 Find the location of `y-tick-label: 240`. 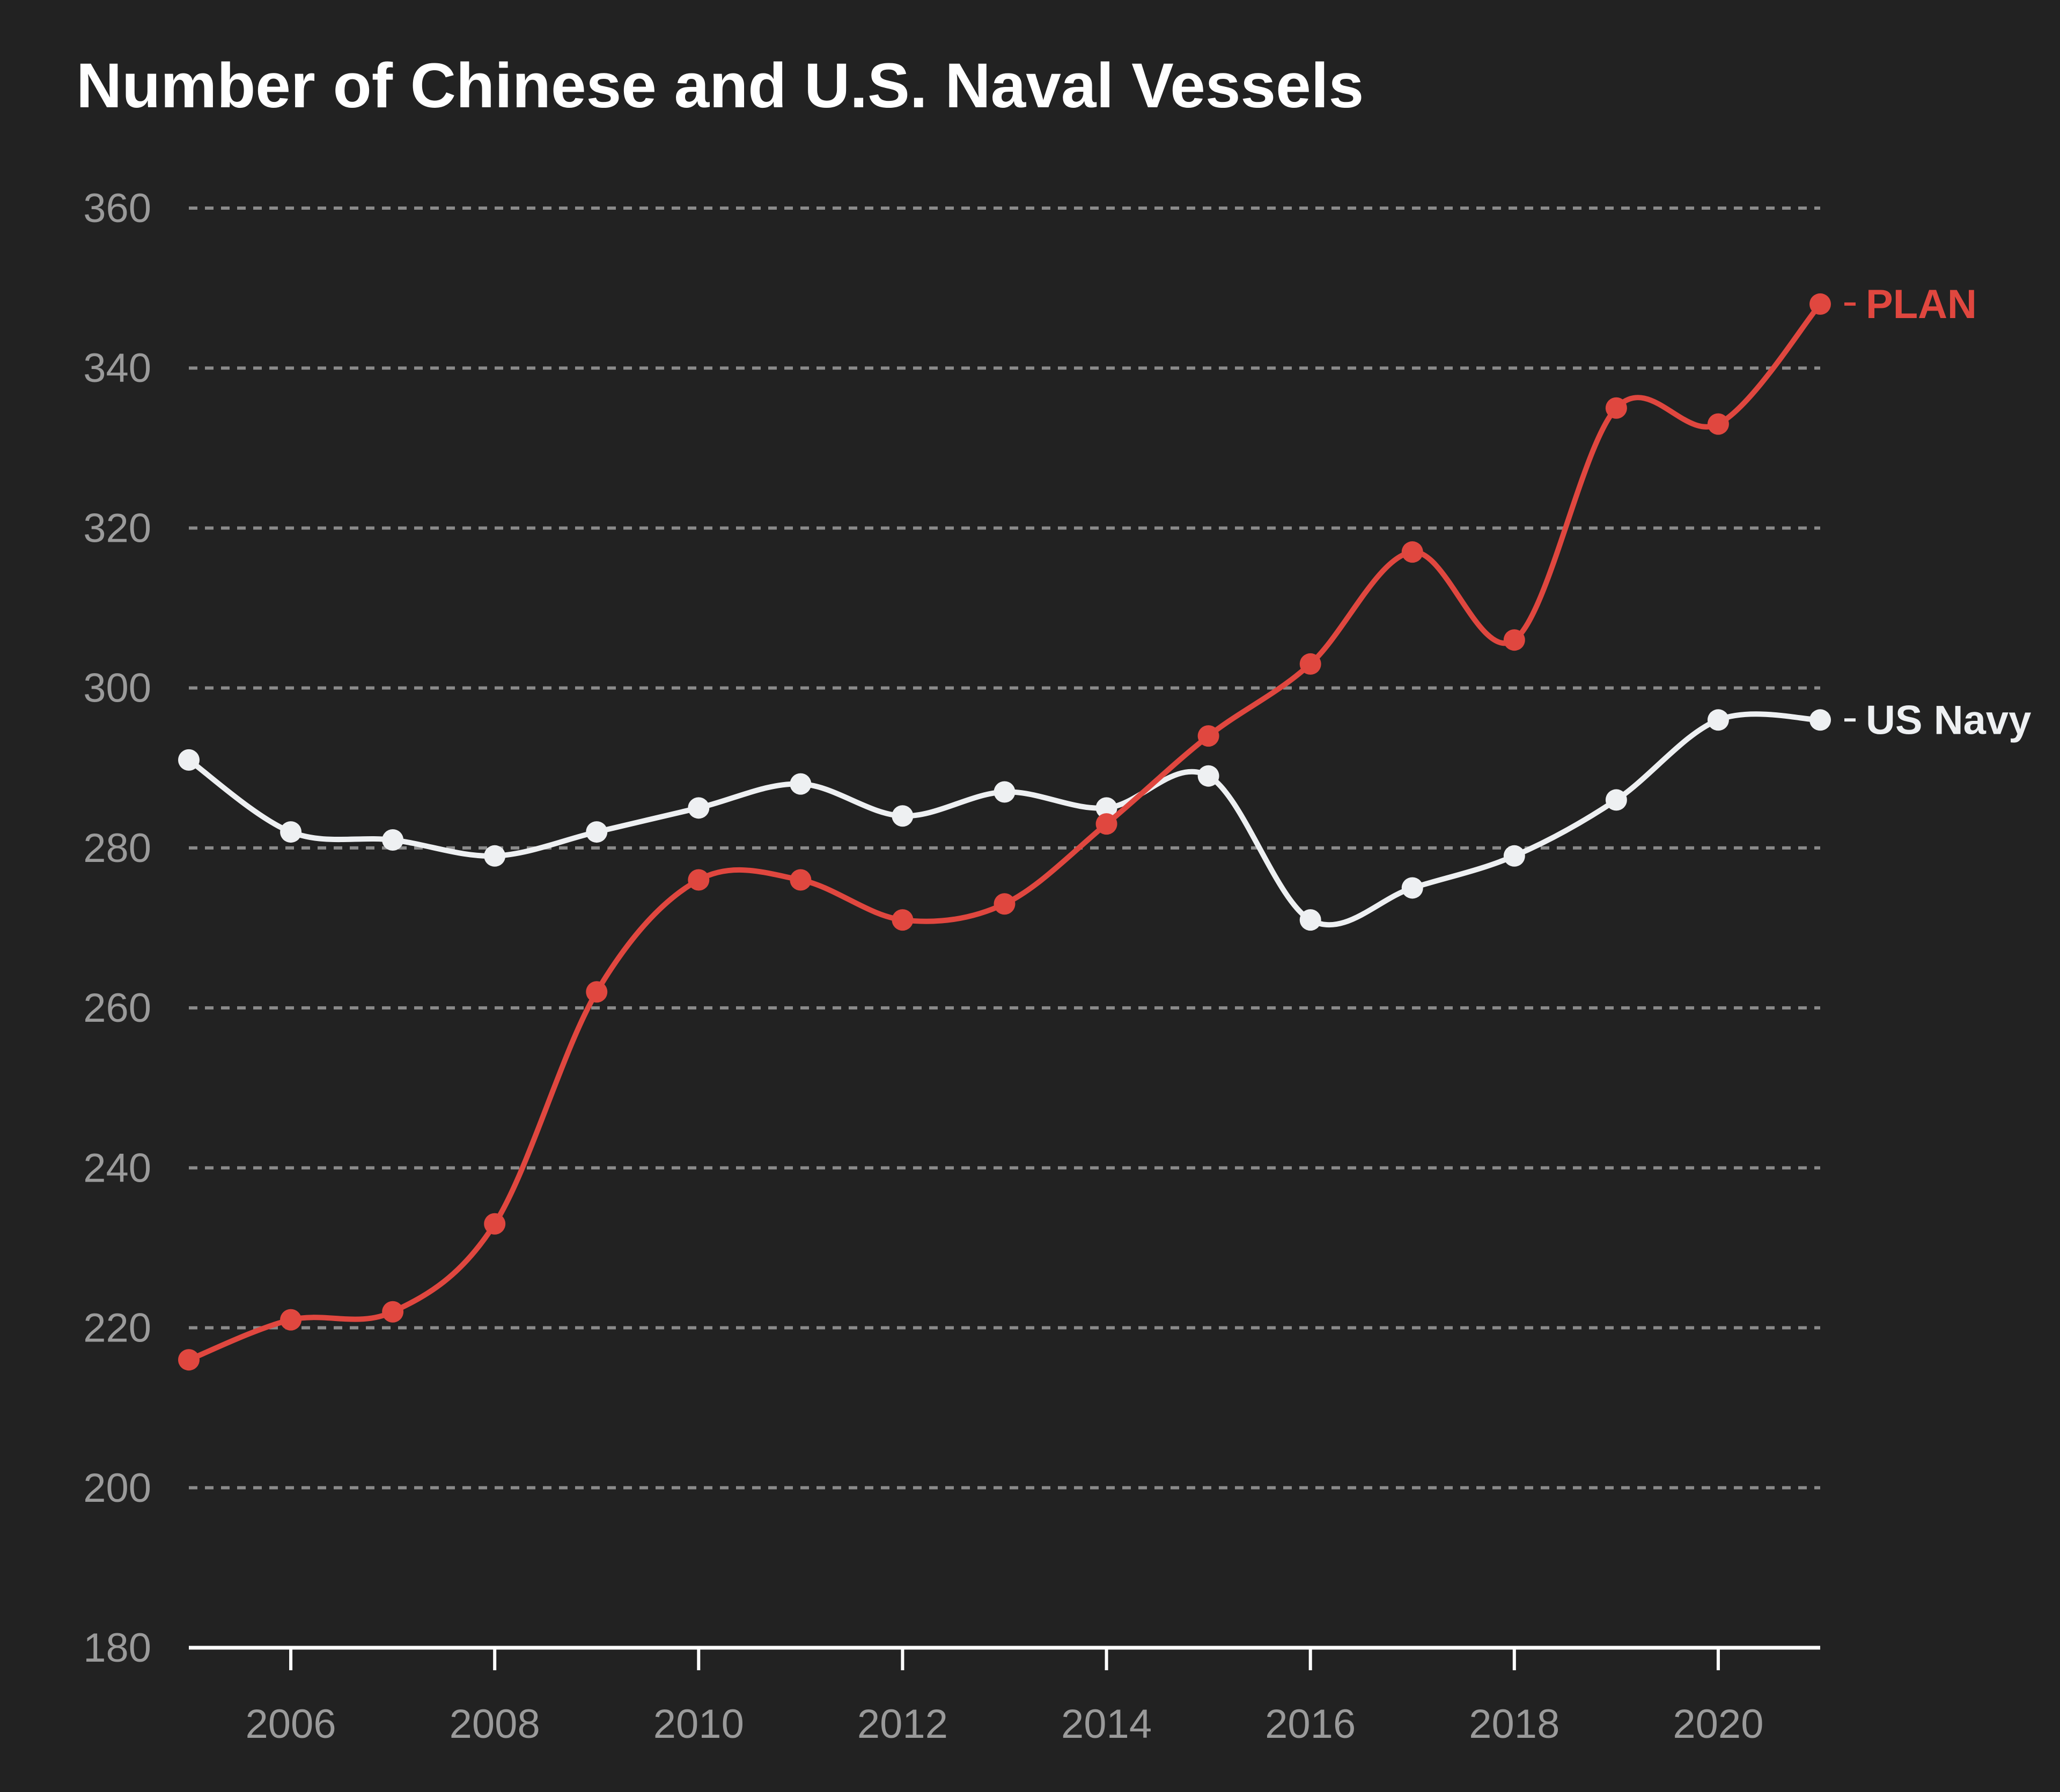

y-tick-label: 240 is located at coordinates (117, 1168).